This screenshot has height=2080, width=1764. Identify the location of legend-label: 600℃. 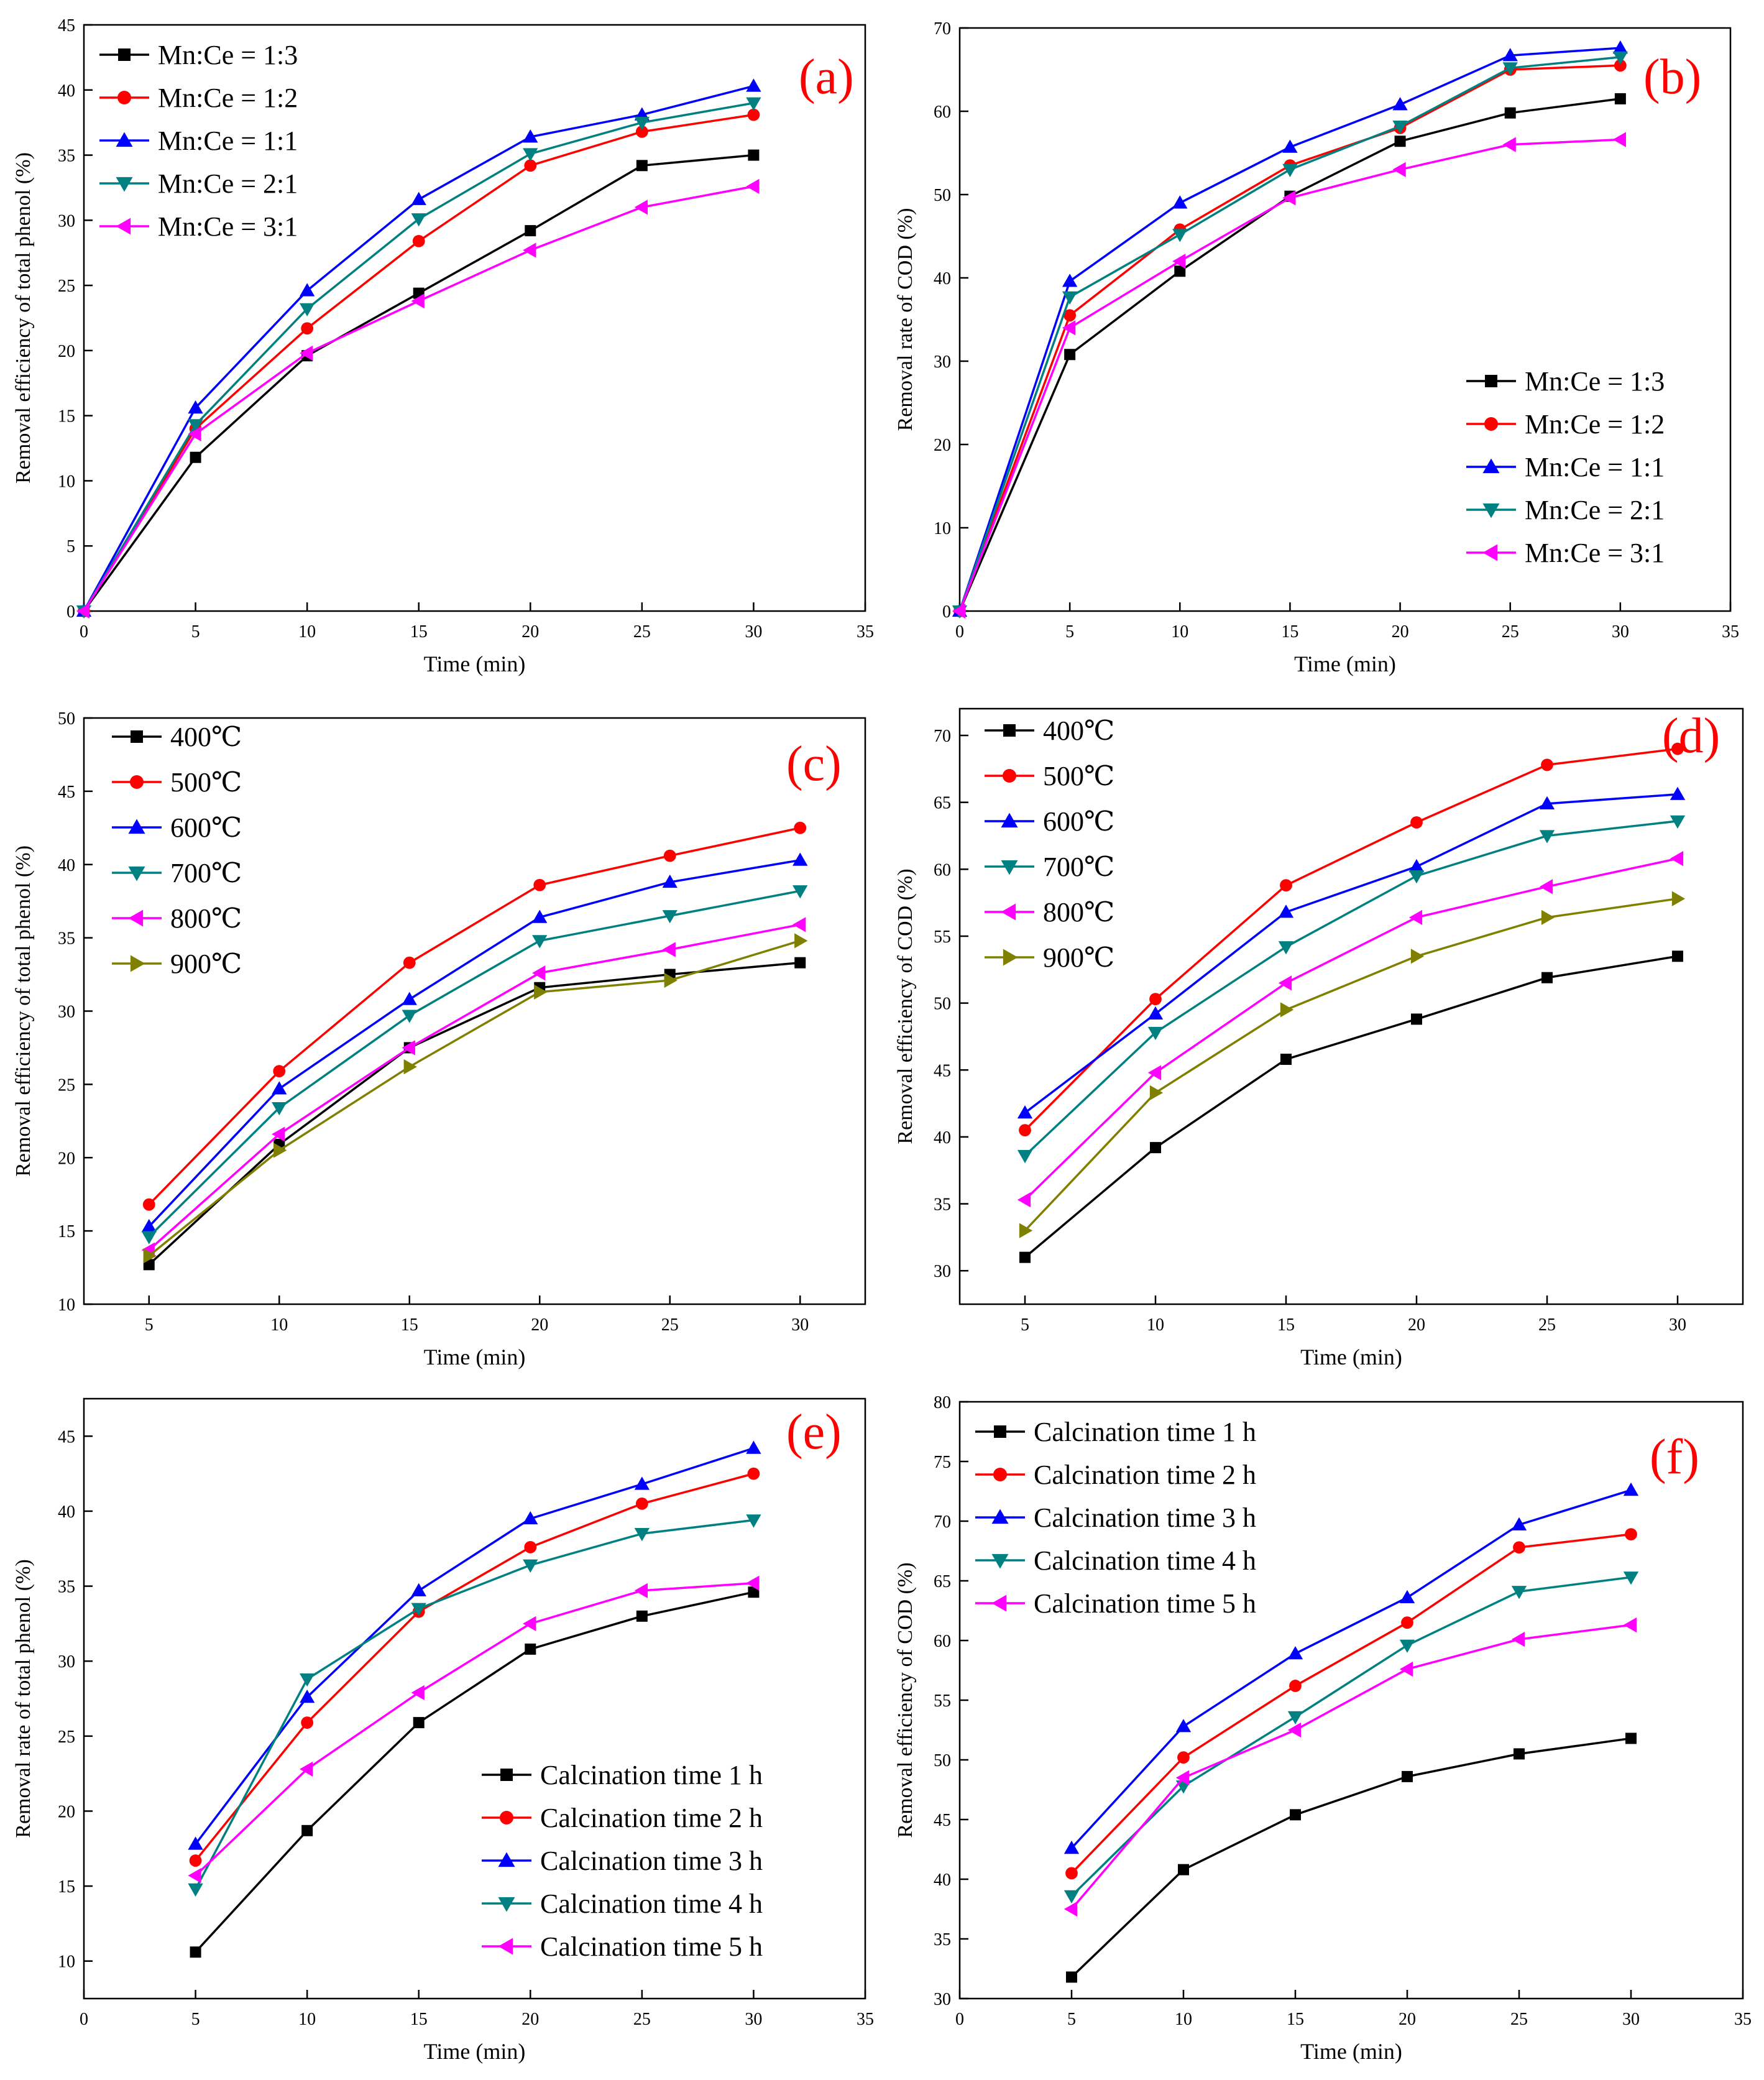
(1078, 821).